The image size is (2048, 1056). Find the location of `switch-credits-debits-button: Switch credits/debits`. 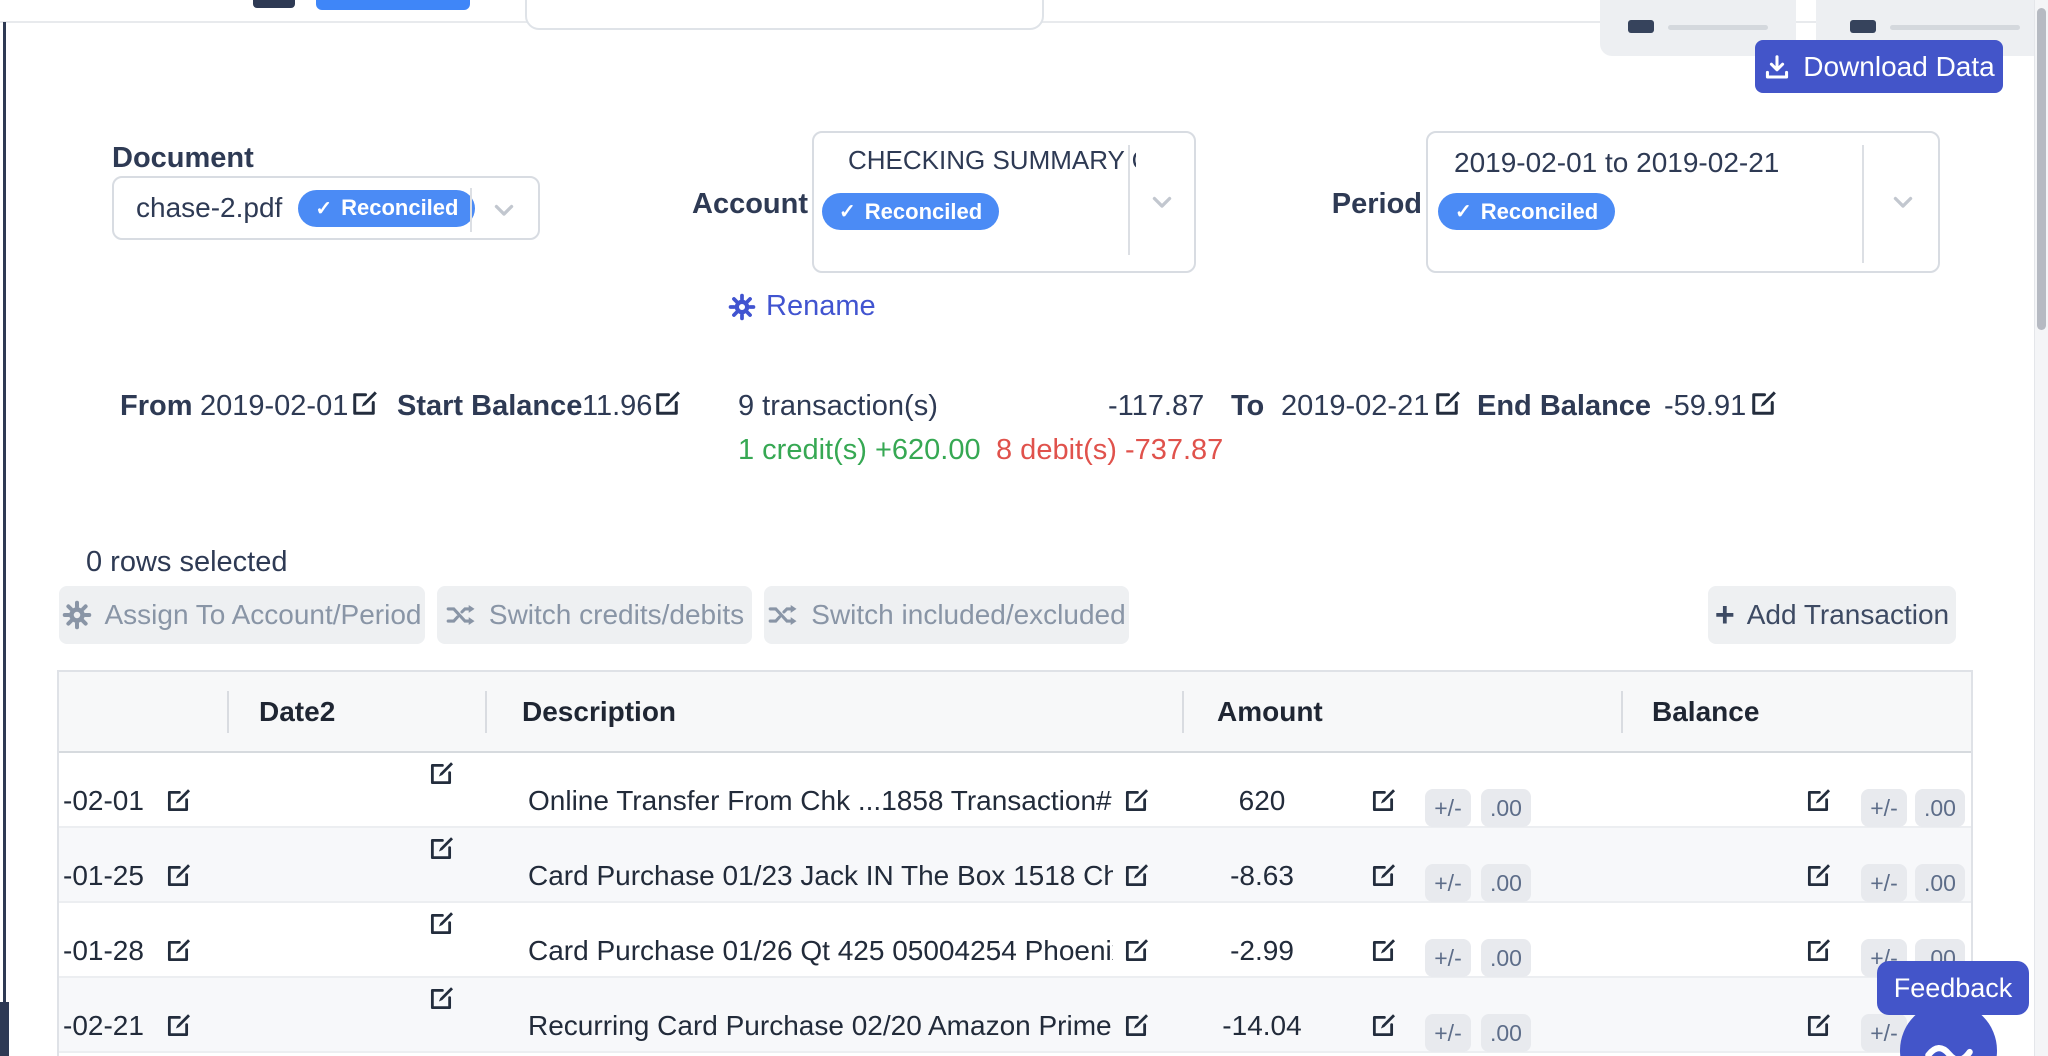

switch-credits-debits-button: Switch credits/debits is located at coordinates (594, 615).